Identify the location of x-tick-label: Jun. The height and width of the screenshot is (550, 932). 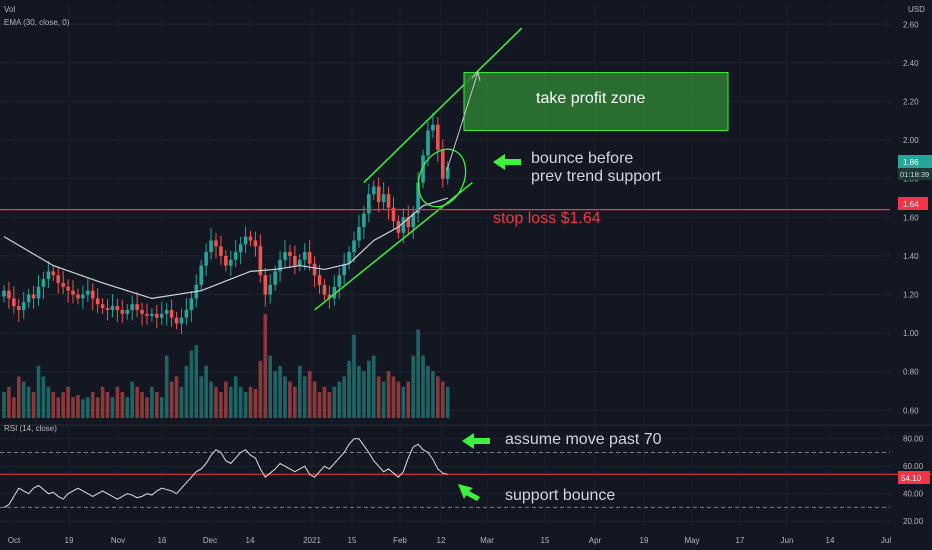
(787, 540).